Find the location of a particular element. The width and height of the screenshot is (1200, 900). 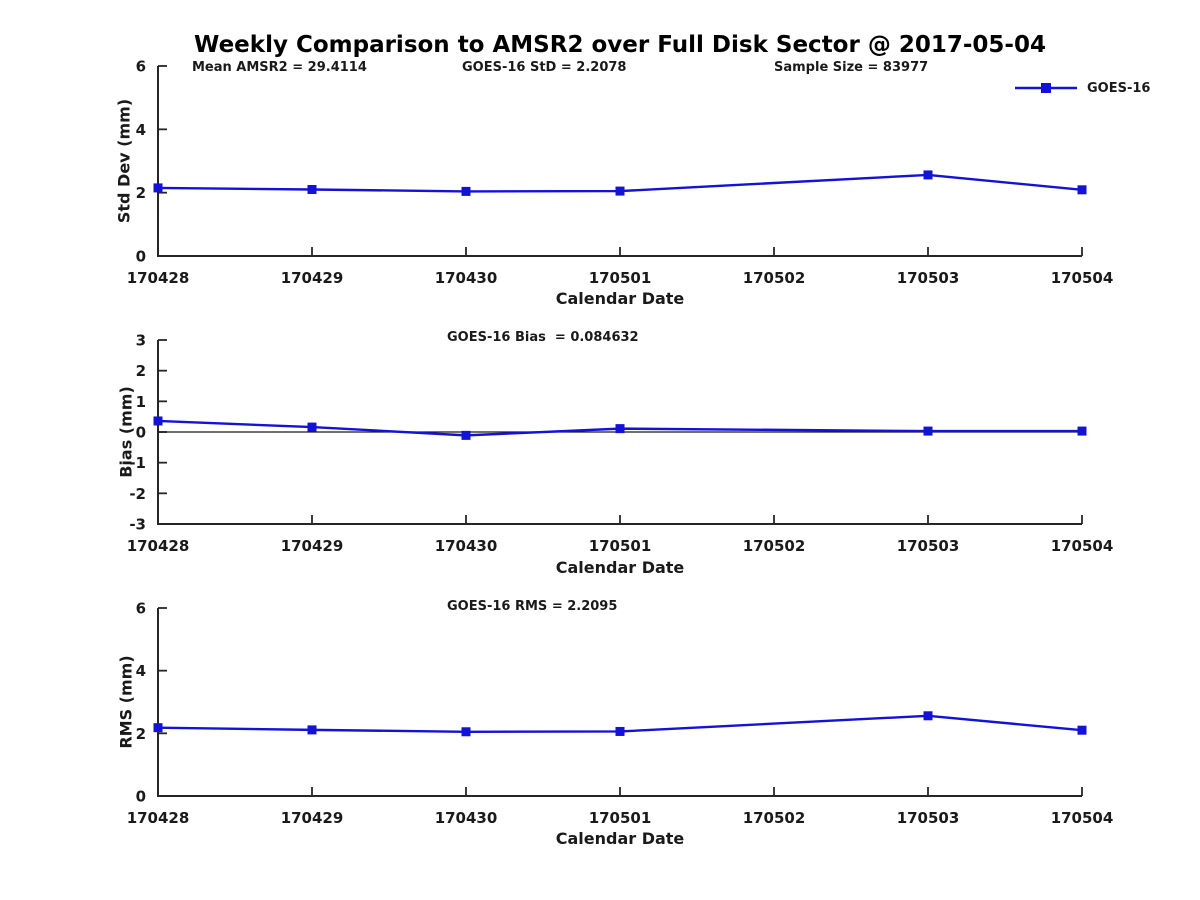

legend-goes16: GOES-16 is located at coordinates (1082, 88).